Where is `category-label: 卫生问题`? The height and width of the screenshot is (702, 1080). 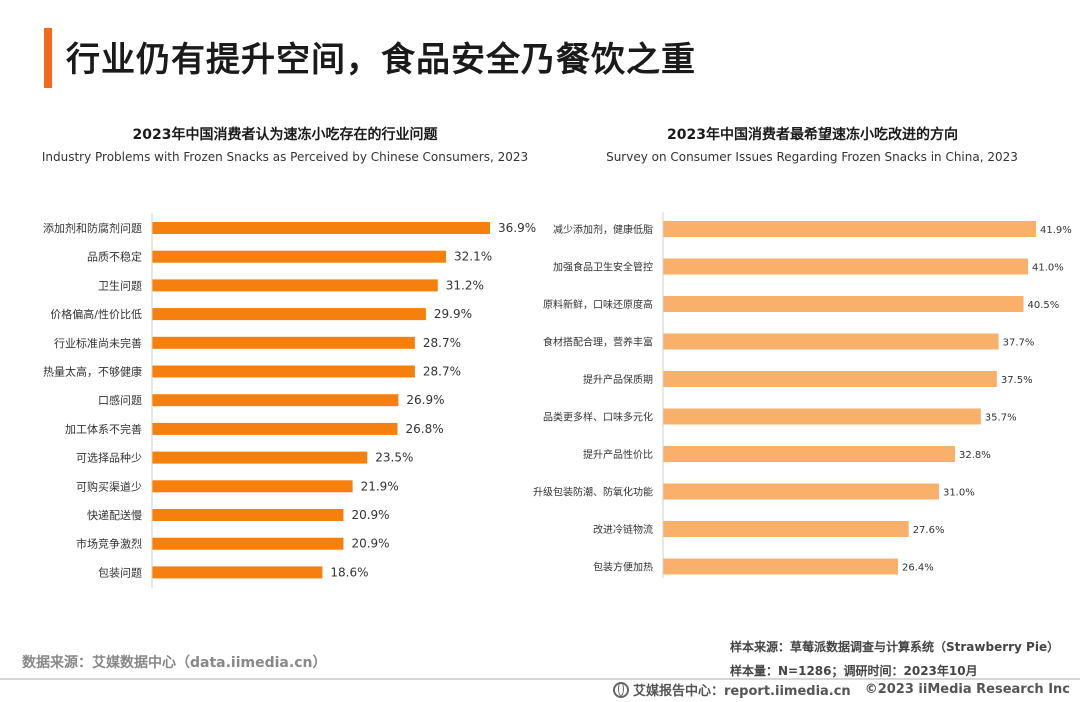 category-label: 卫生问题 is located at coordinates (120, 285).